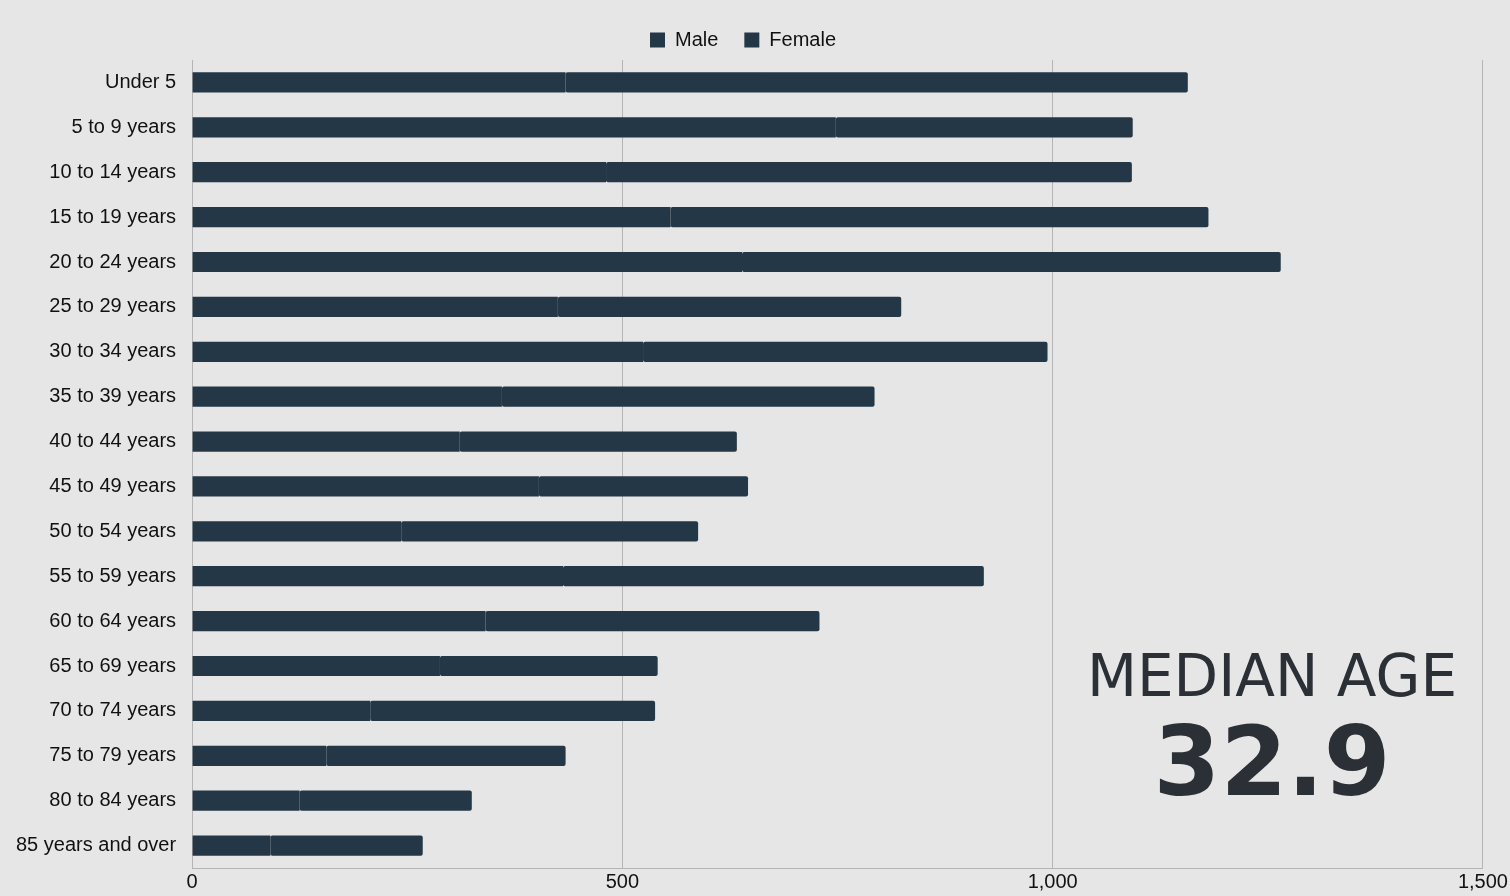 This screenshot has width=1510, height=896. I want to click on y-tick-label: 60 to 64 years, so click(113, 619).